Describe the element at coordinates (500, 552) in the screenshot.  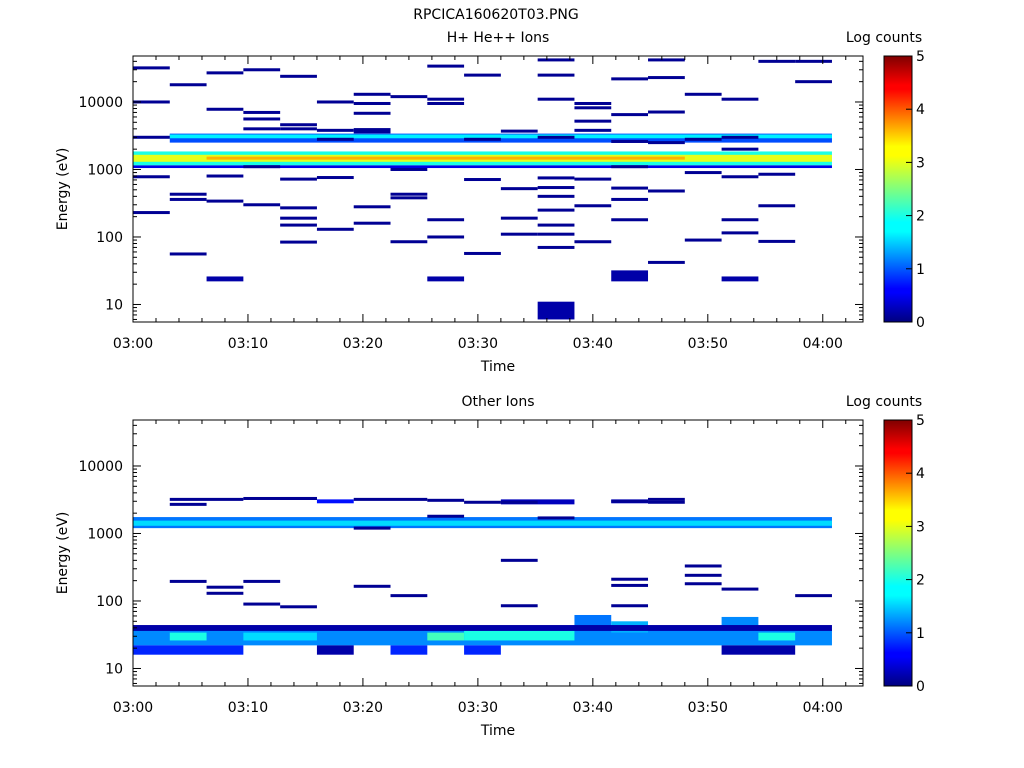
I see `heatmap-lines` at that location.